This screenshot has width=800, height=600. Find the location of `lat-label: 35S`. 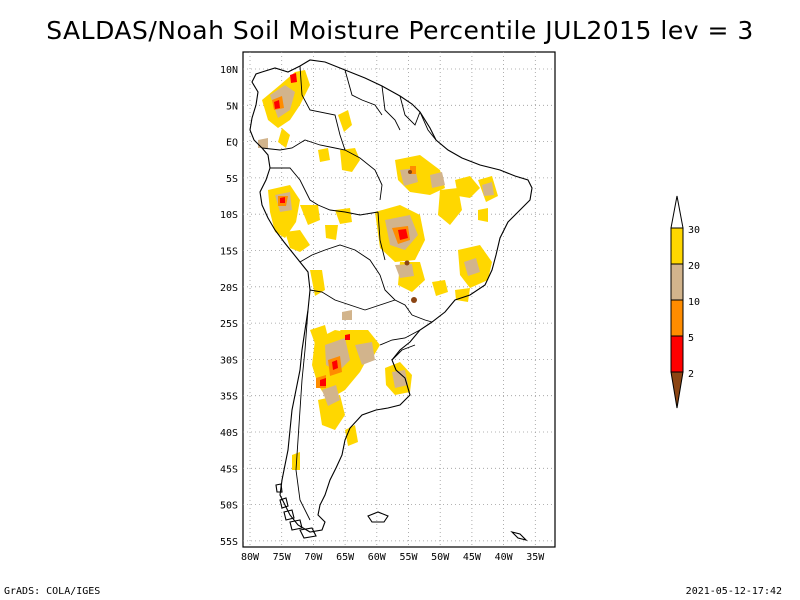

lat-label: 35S is located at coordinates (229, 397).